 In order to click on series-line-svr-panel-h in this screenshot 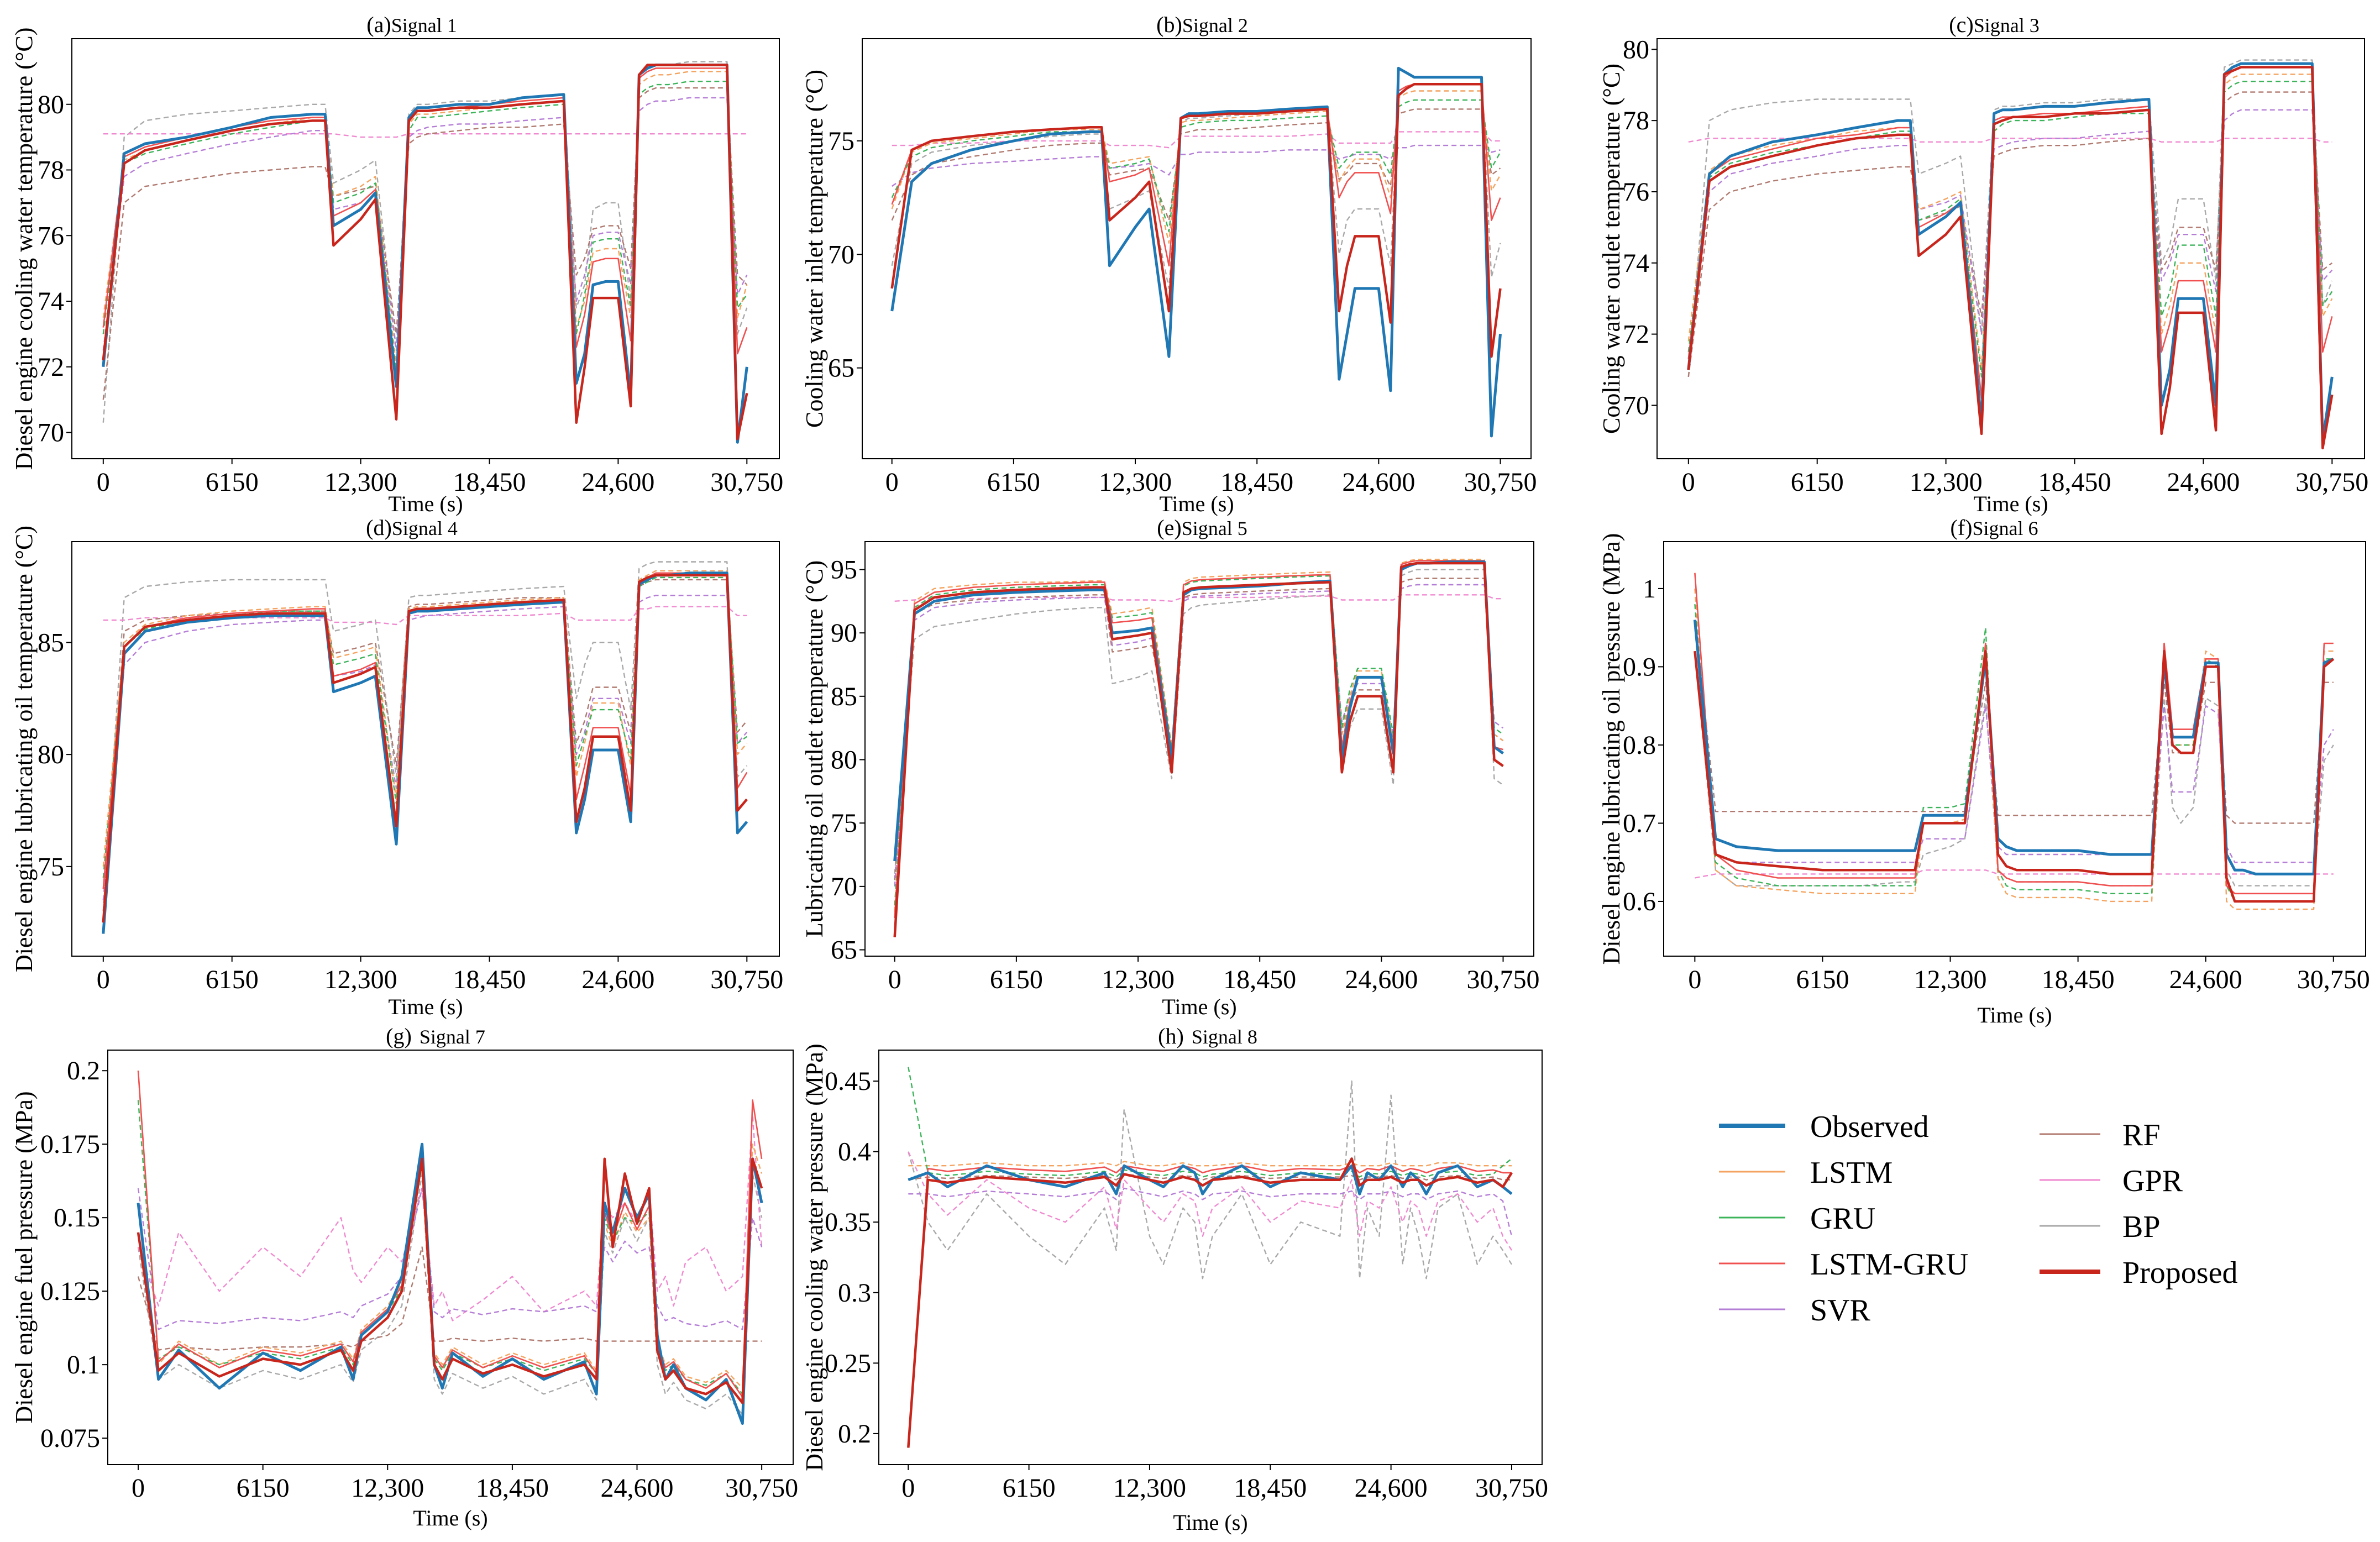, I will do `click(1210, 1211)`.